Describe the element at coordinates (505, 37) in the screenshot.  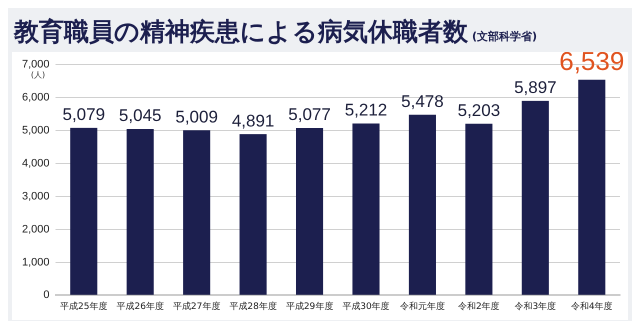
I see `chart-subtitle: (文部科学省)` at that location.